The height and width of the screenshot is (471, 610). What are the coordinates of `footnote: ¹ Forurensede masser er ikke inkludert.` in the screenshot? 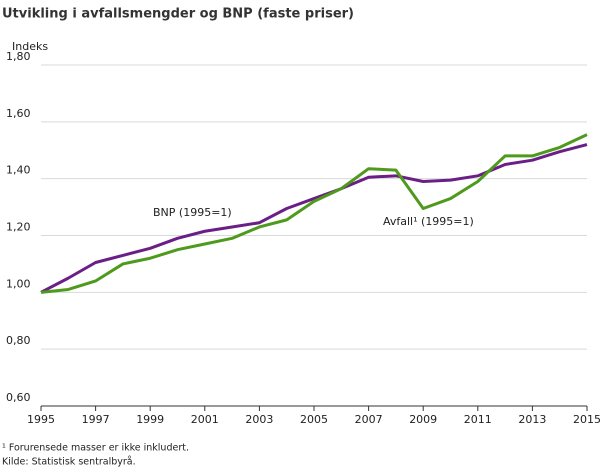 It's located at (95, 448).